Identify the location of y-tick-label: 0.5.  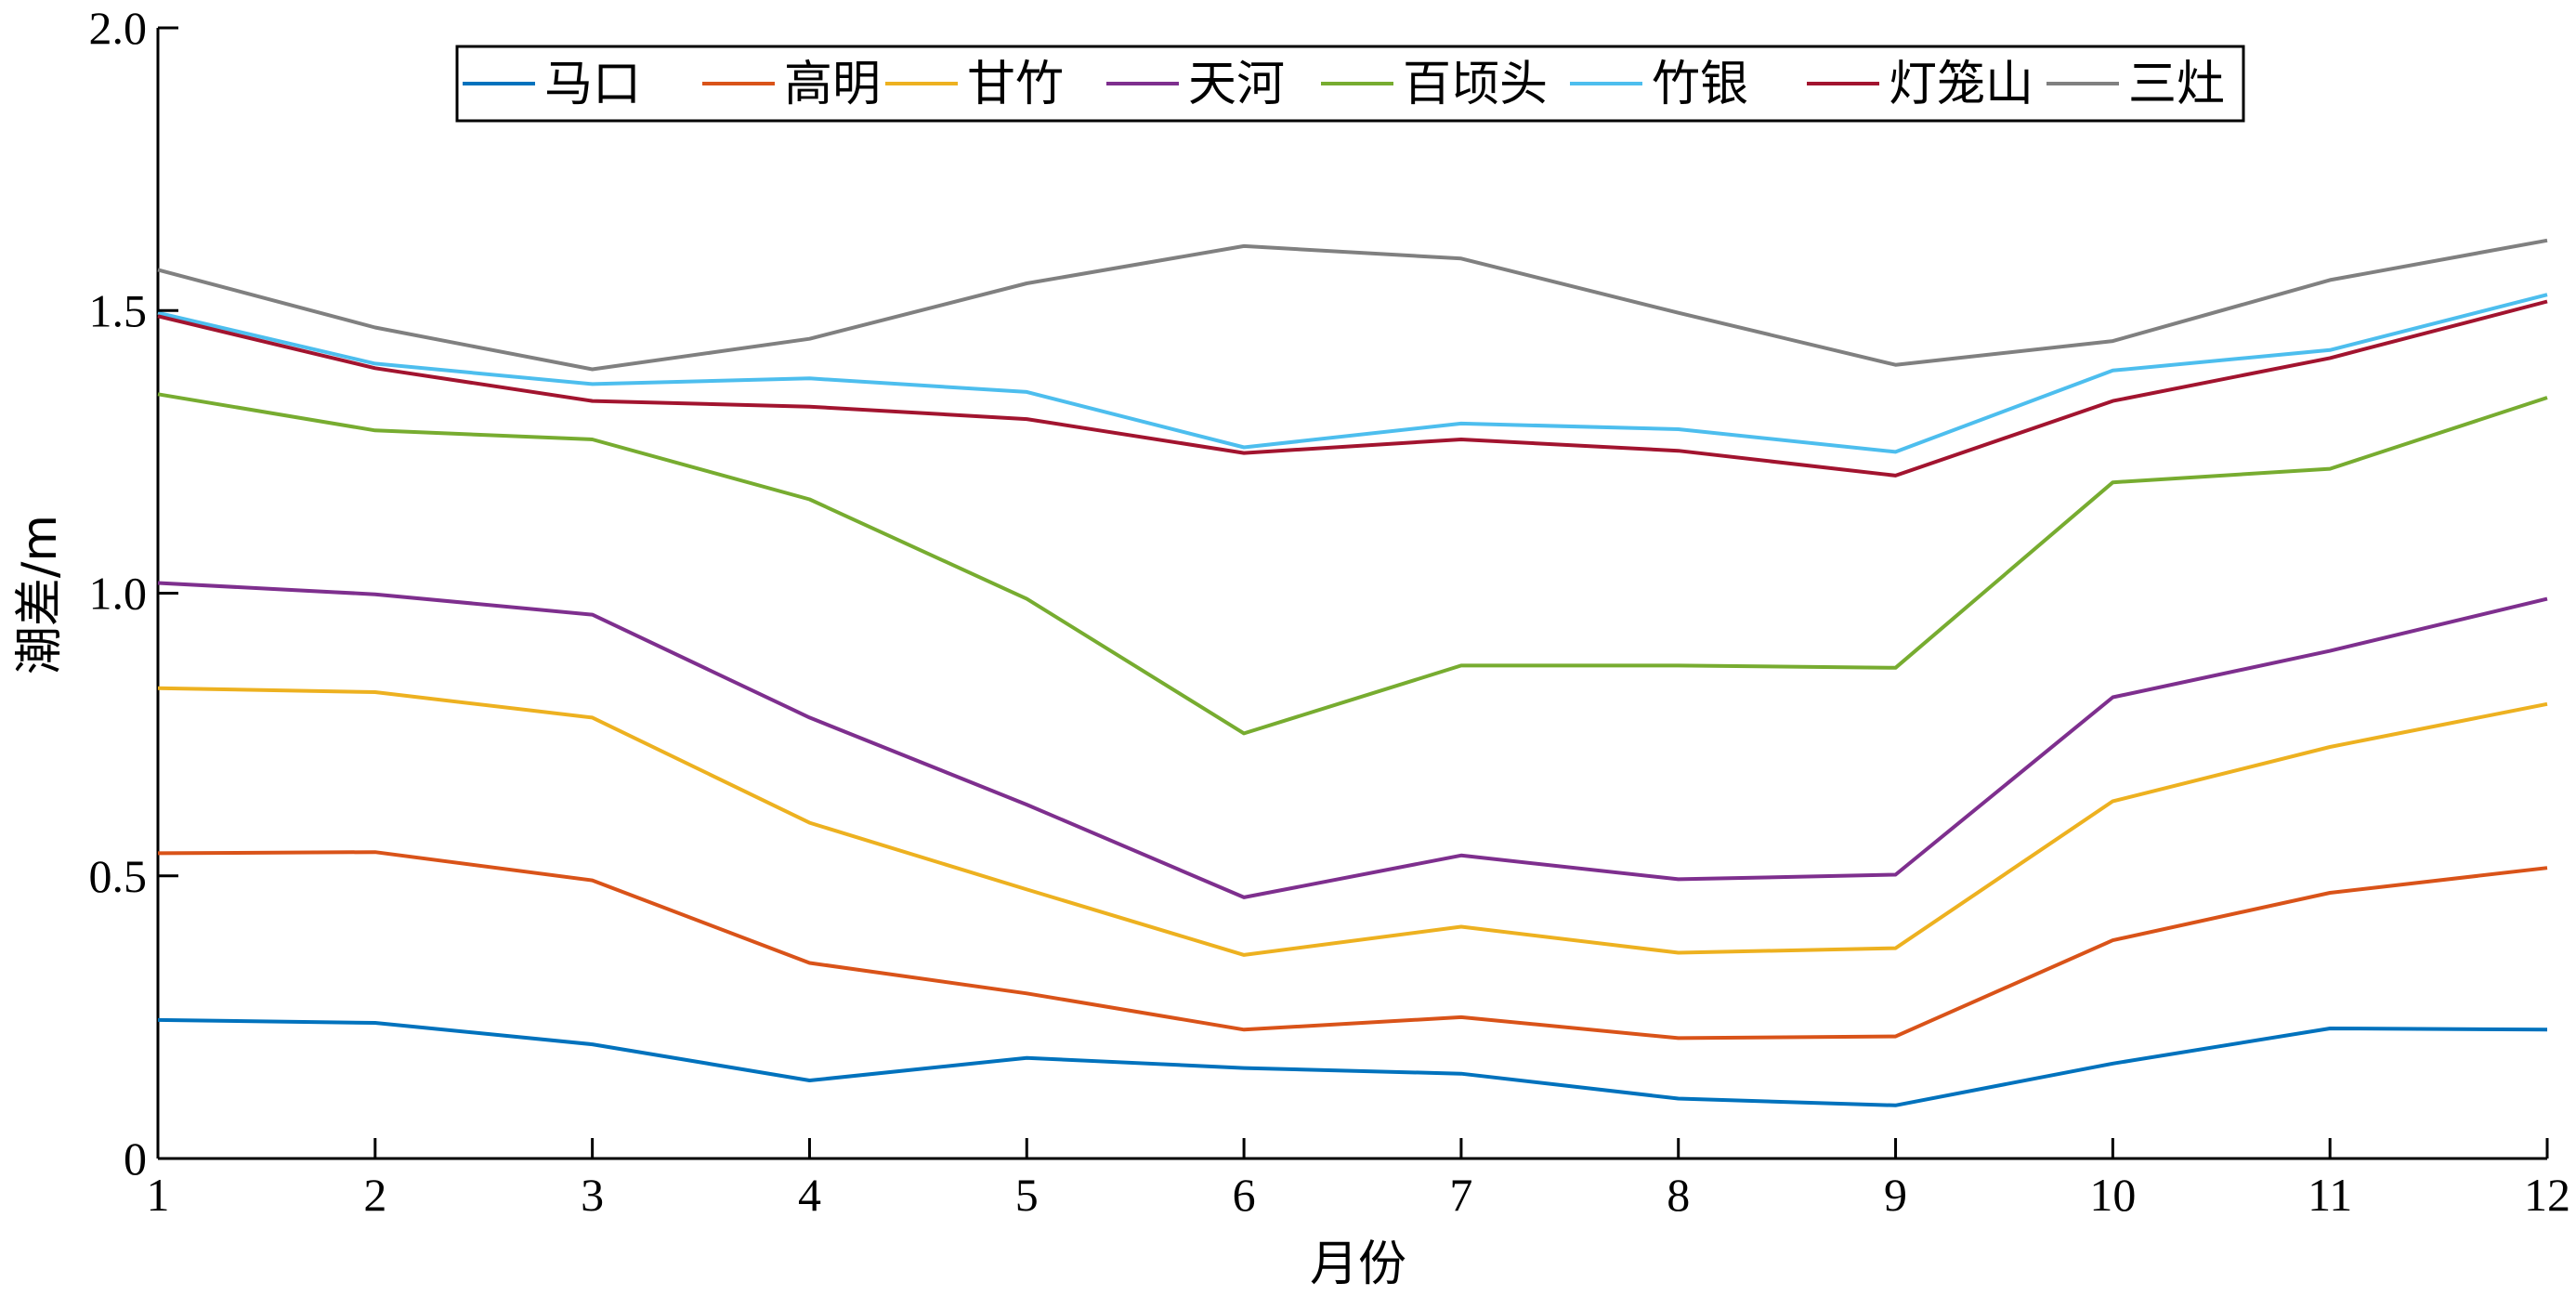
(118, 876).